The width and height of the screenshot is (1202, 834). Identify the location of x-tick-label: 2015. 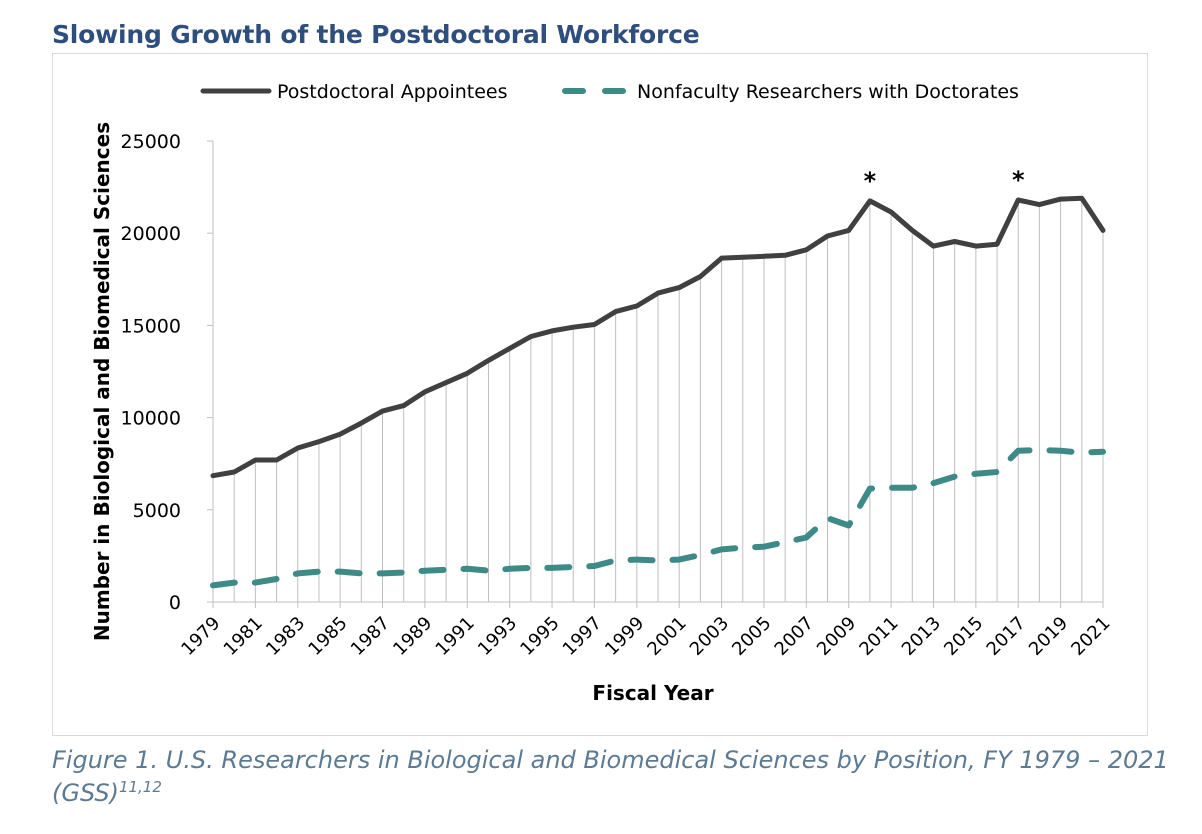
(963, 636).